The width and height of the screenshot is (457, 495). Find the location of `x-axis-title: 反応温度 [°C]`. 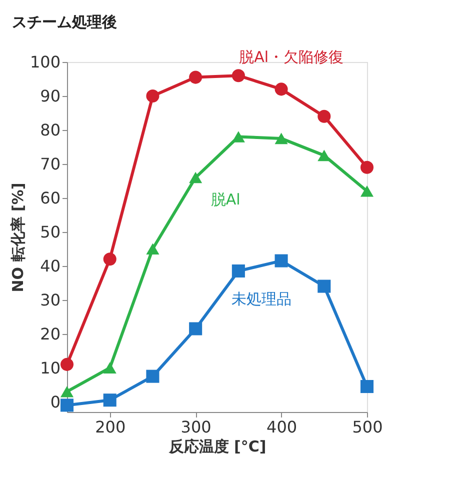

x-axis-title: 反応温度 [°C] is located at coordinates (217, 447).